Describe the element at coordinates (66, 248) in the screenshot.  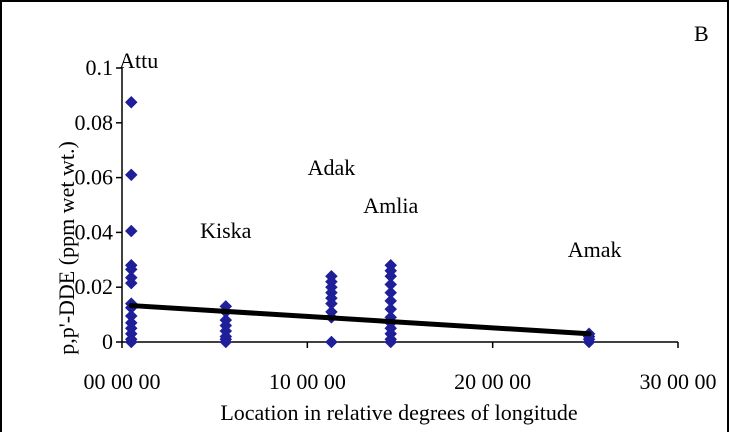
I see `y-axis-title: p,p'-DDE (ppm wet wt.)` at that location.